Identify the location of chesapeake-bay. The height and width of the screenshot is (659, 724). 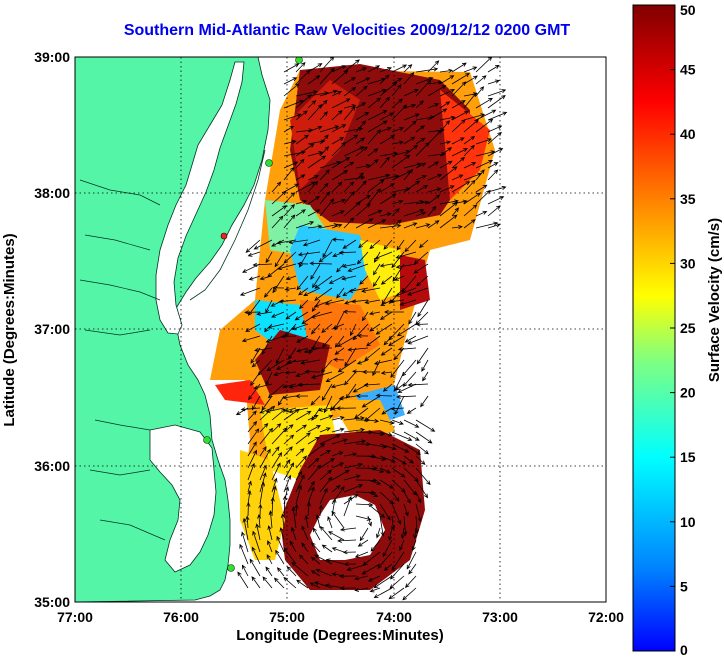
(200, 198).